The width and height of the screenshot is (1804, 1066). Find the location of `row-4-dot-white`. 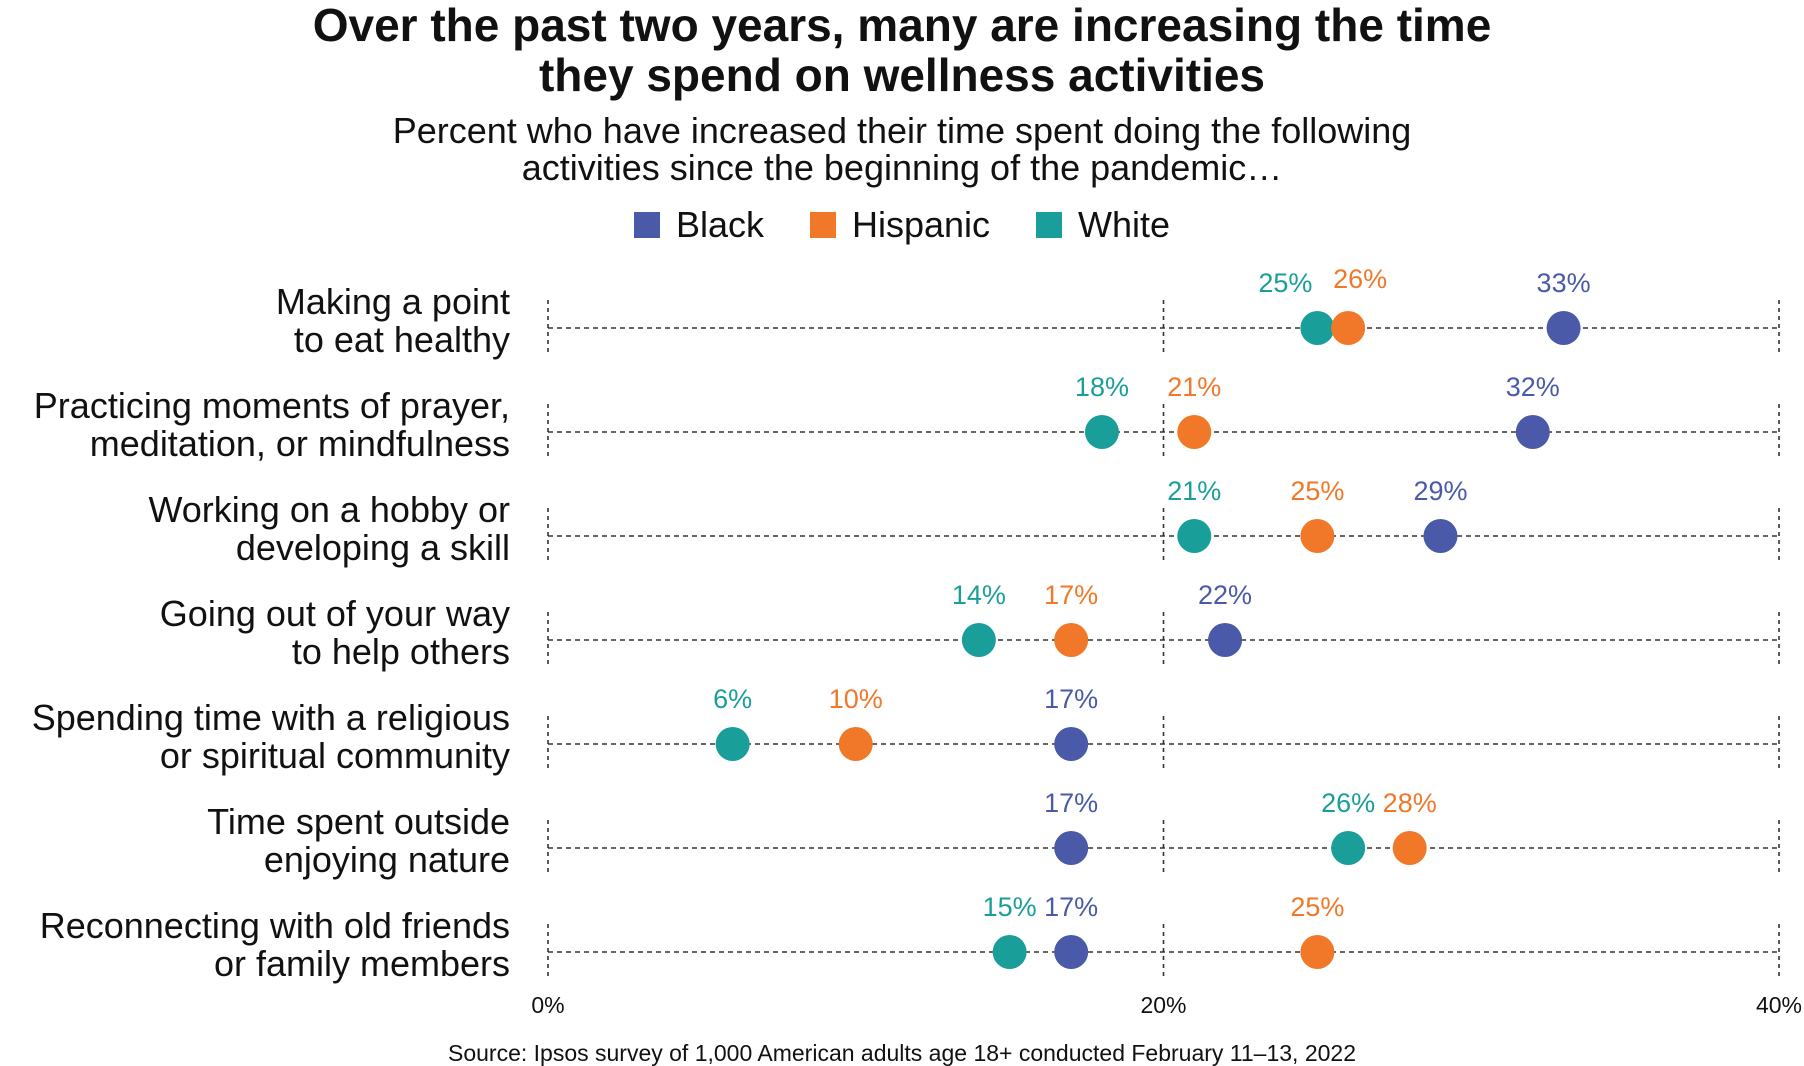

row-4-dot-white is located at coordinates (978, 640).